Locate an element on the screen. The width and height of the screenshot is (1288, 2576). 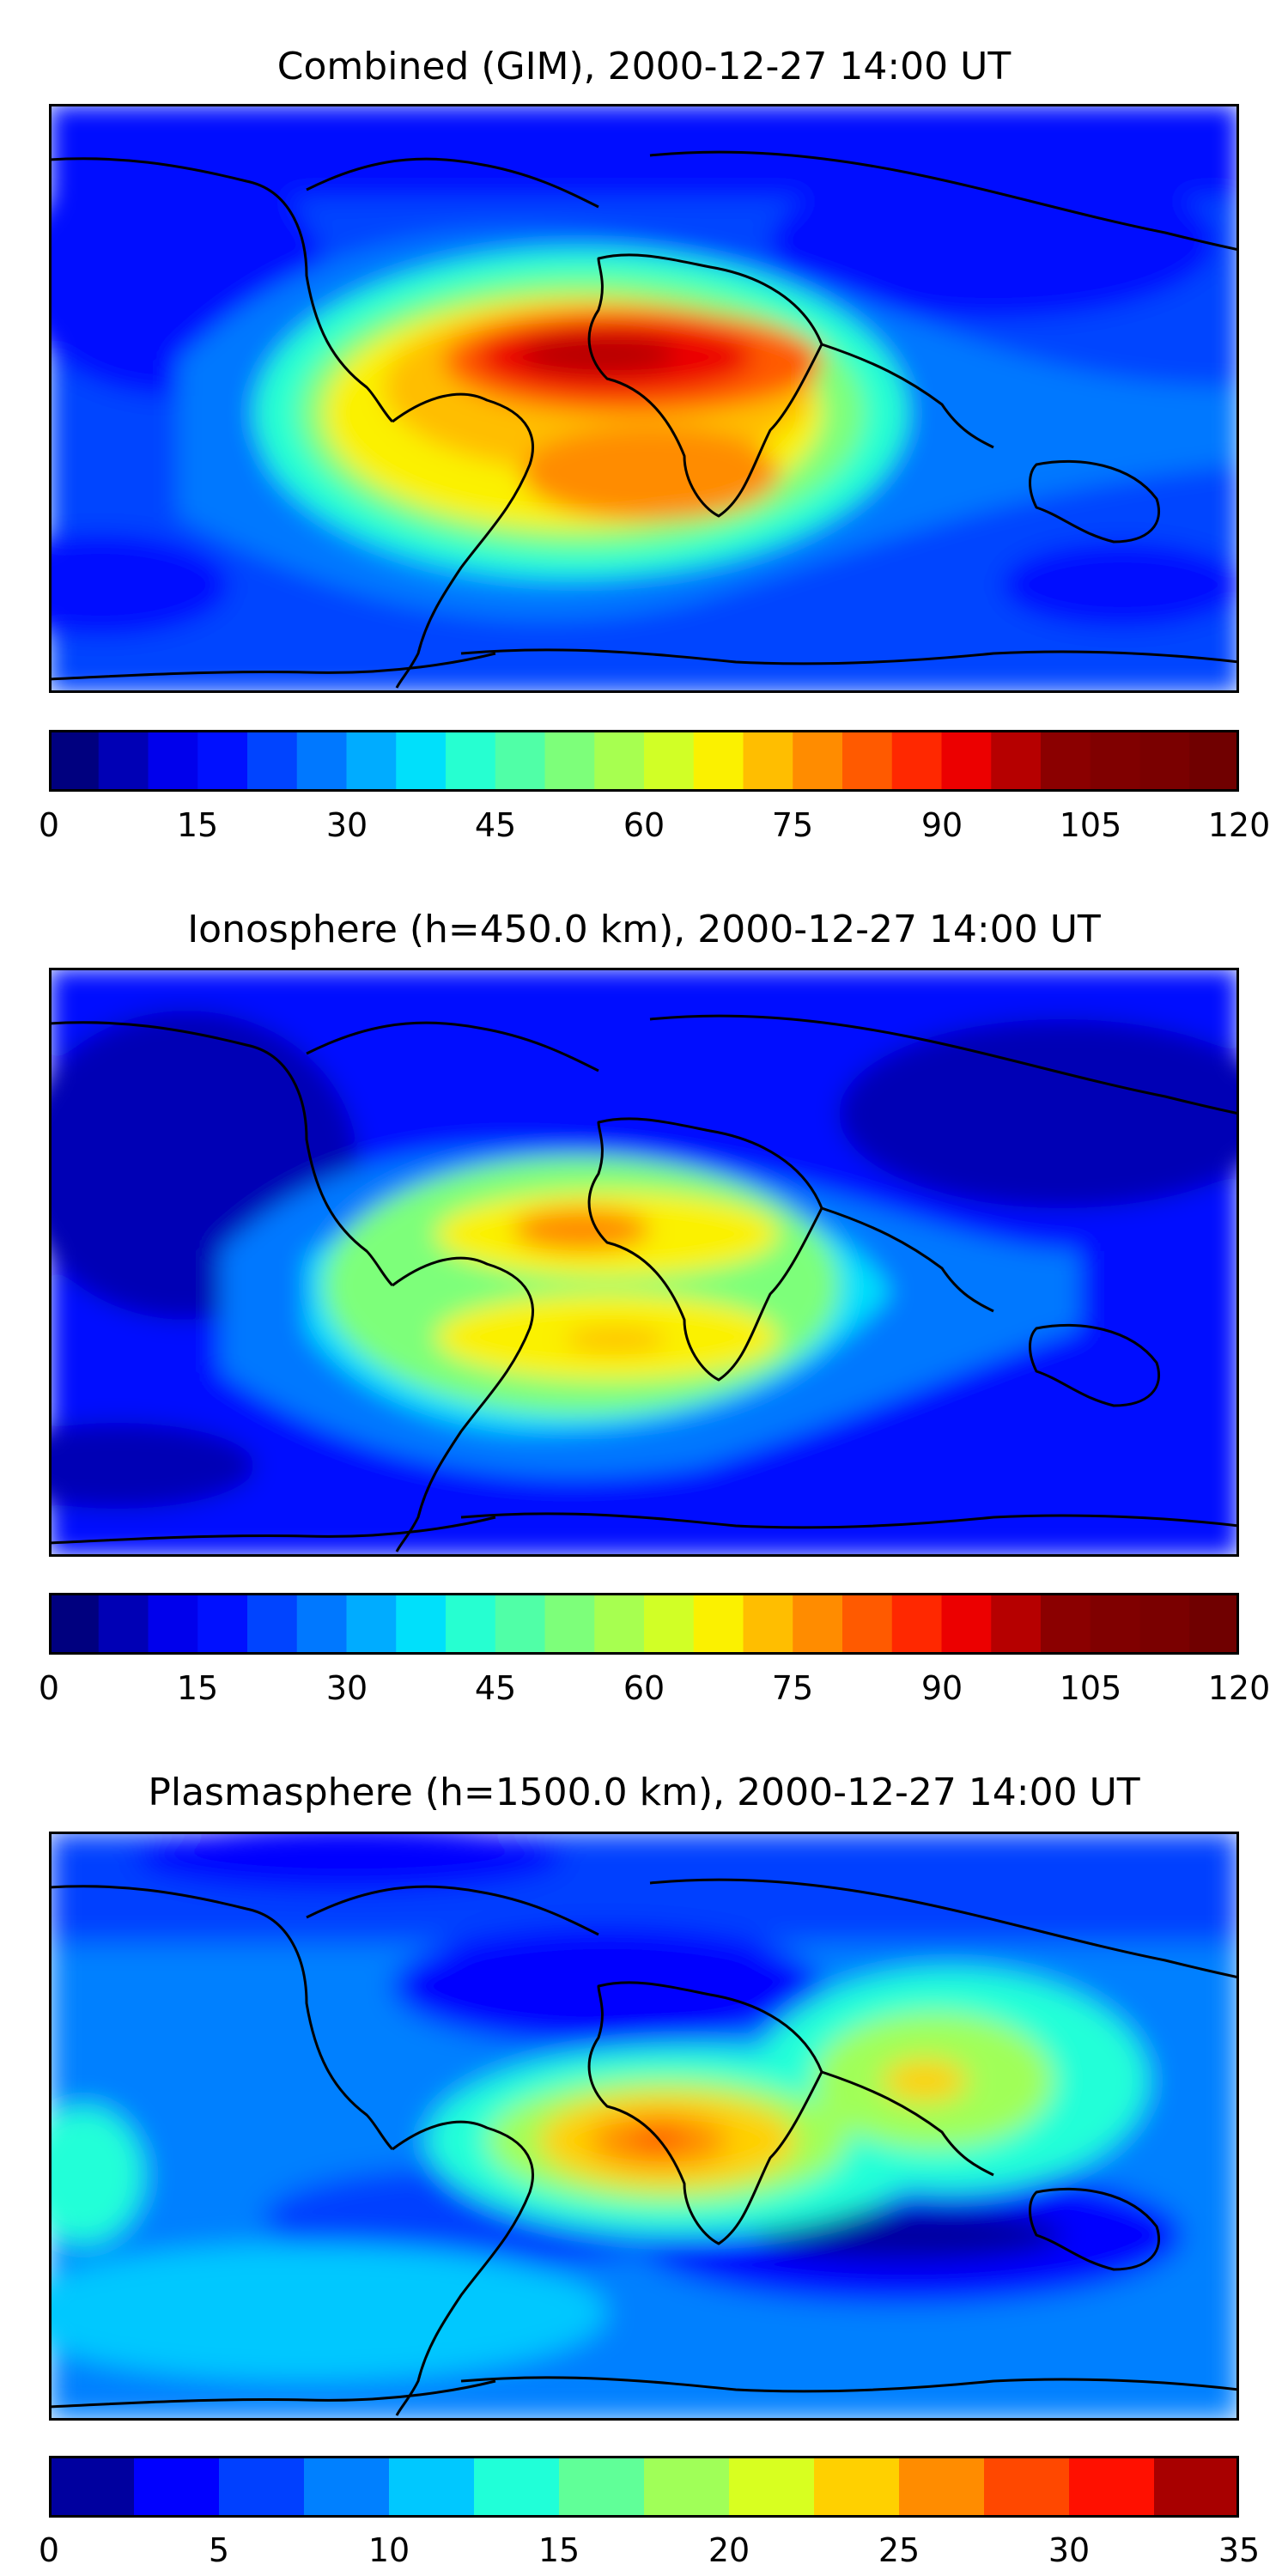
p3-atlantic-dark is located at coordinates (607, 1986).